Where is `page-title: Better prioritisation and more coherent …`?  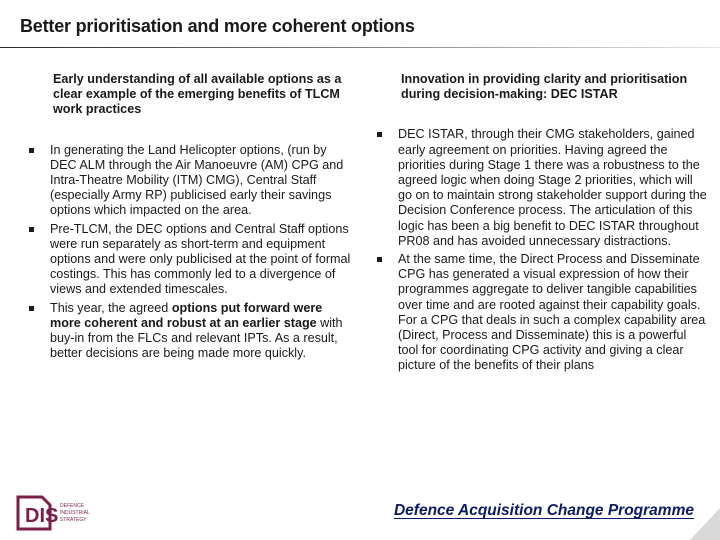 page-title: Better prioritisation and more coherent … is located at coordinates (217, 26).